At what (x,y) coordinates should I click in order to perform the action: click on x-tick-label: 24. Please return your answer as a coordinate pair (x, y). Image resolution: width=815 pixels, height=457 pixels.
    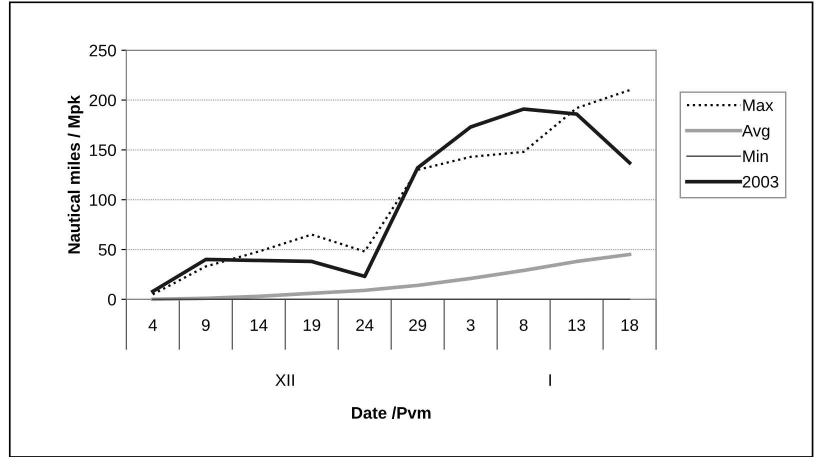
    Looking at the image, I should click on (365, 325).